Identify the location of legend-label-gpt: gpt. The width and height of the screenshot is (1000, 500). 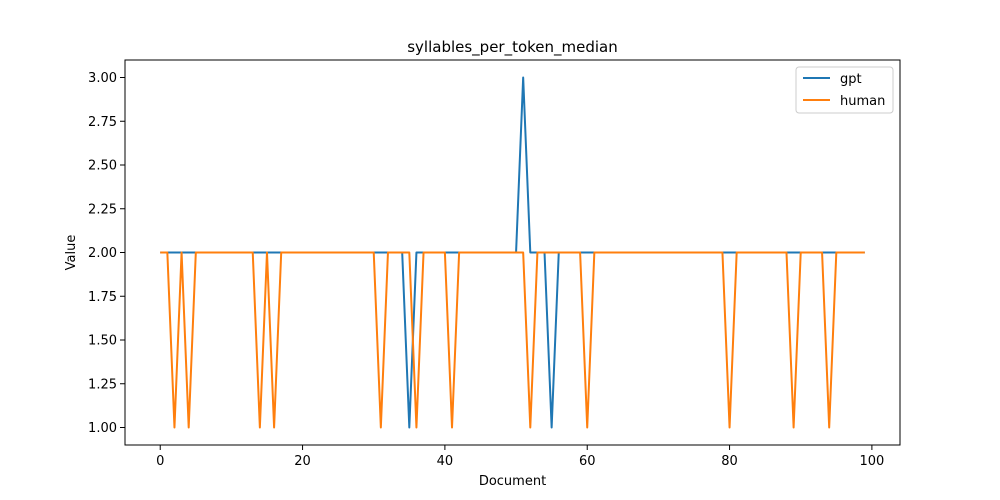
(851, 79).